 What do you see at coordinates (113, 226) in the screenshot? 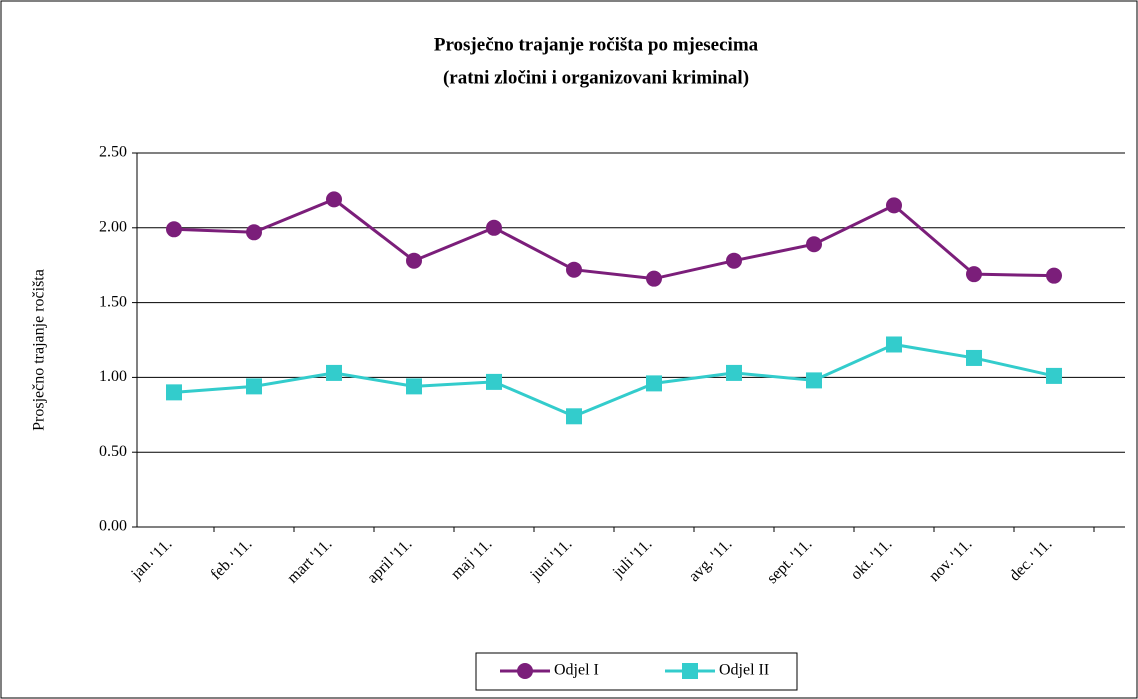
I see `y-tick-label: 2.00` at bounding box center [113, 226].